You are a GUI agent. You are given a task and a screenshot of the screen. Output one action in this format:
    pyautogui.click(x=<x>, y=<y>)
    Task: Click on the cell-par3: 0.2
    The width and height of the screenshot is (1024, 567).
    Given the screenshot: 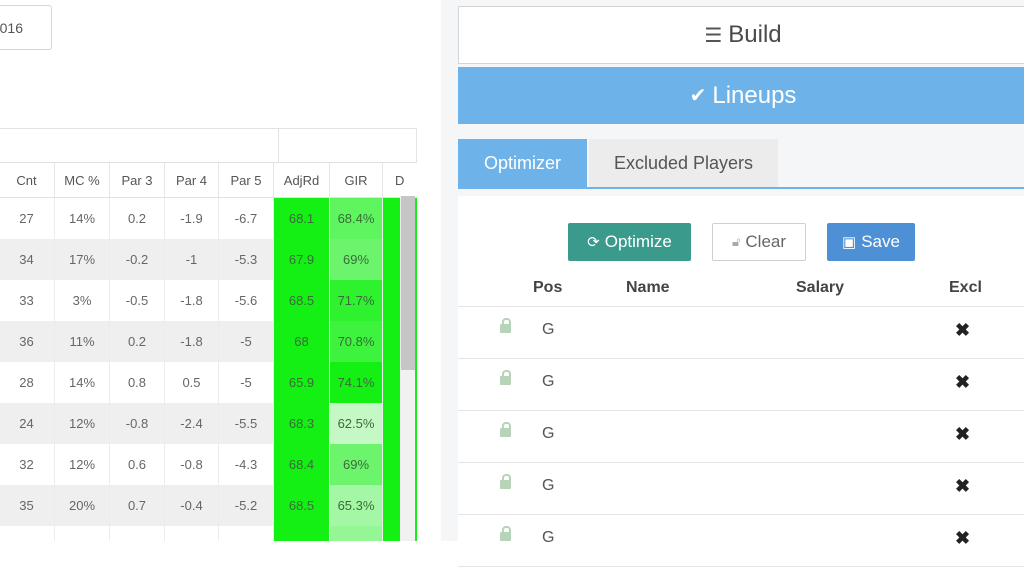 What is the action you would take?
    pyautogui.click(x=137, y=341)
    